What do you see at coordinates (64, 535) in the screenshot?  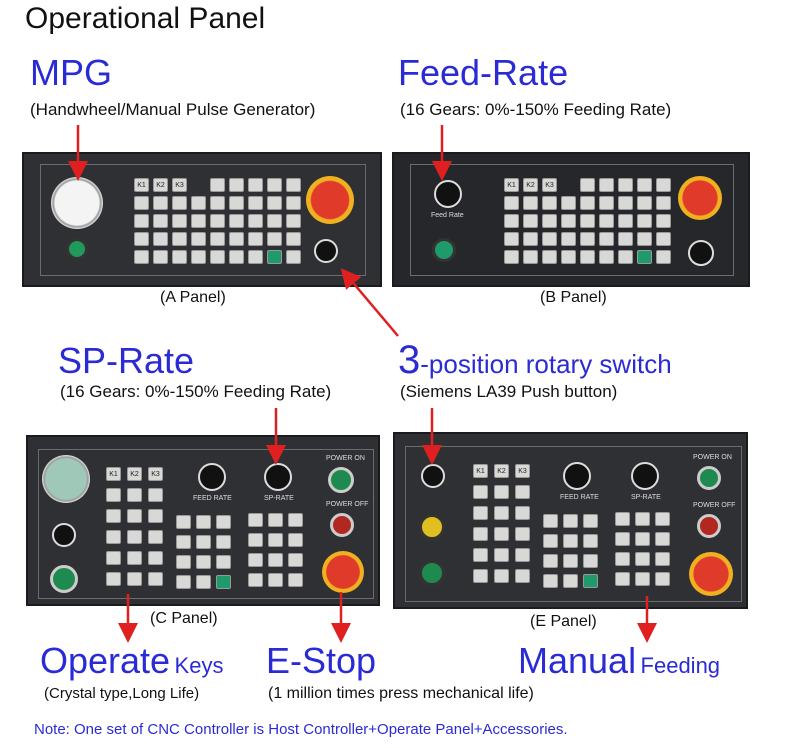 I see `rotary-switch` at bounding box center [64, 535].